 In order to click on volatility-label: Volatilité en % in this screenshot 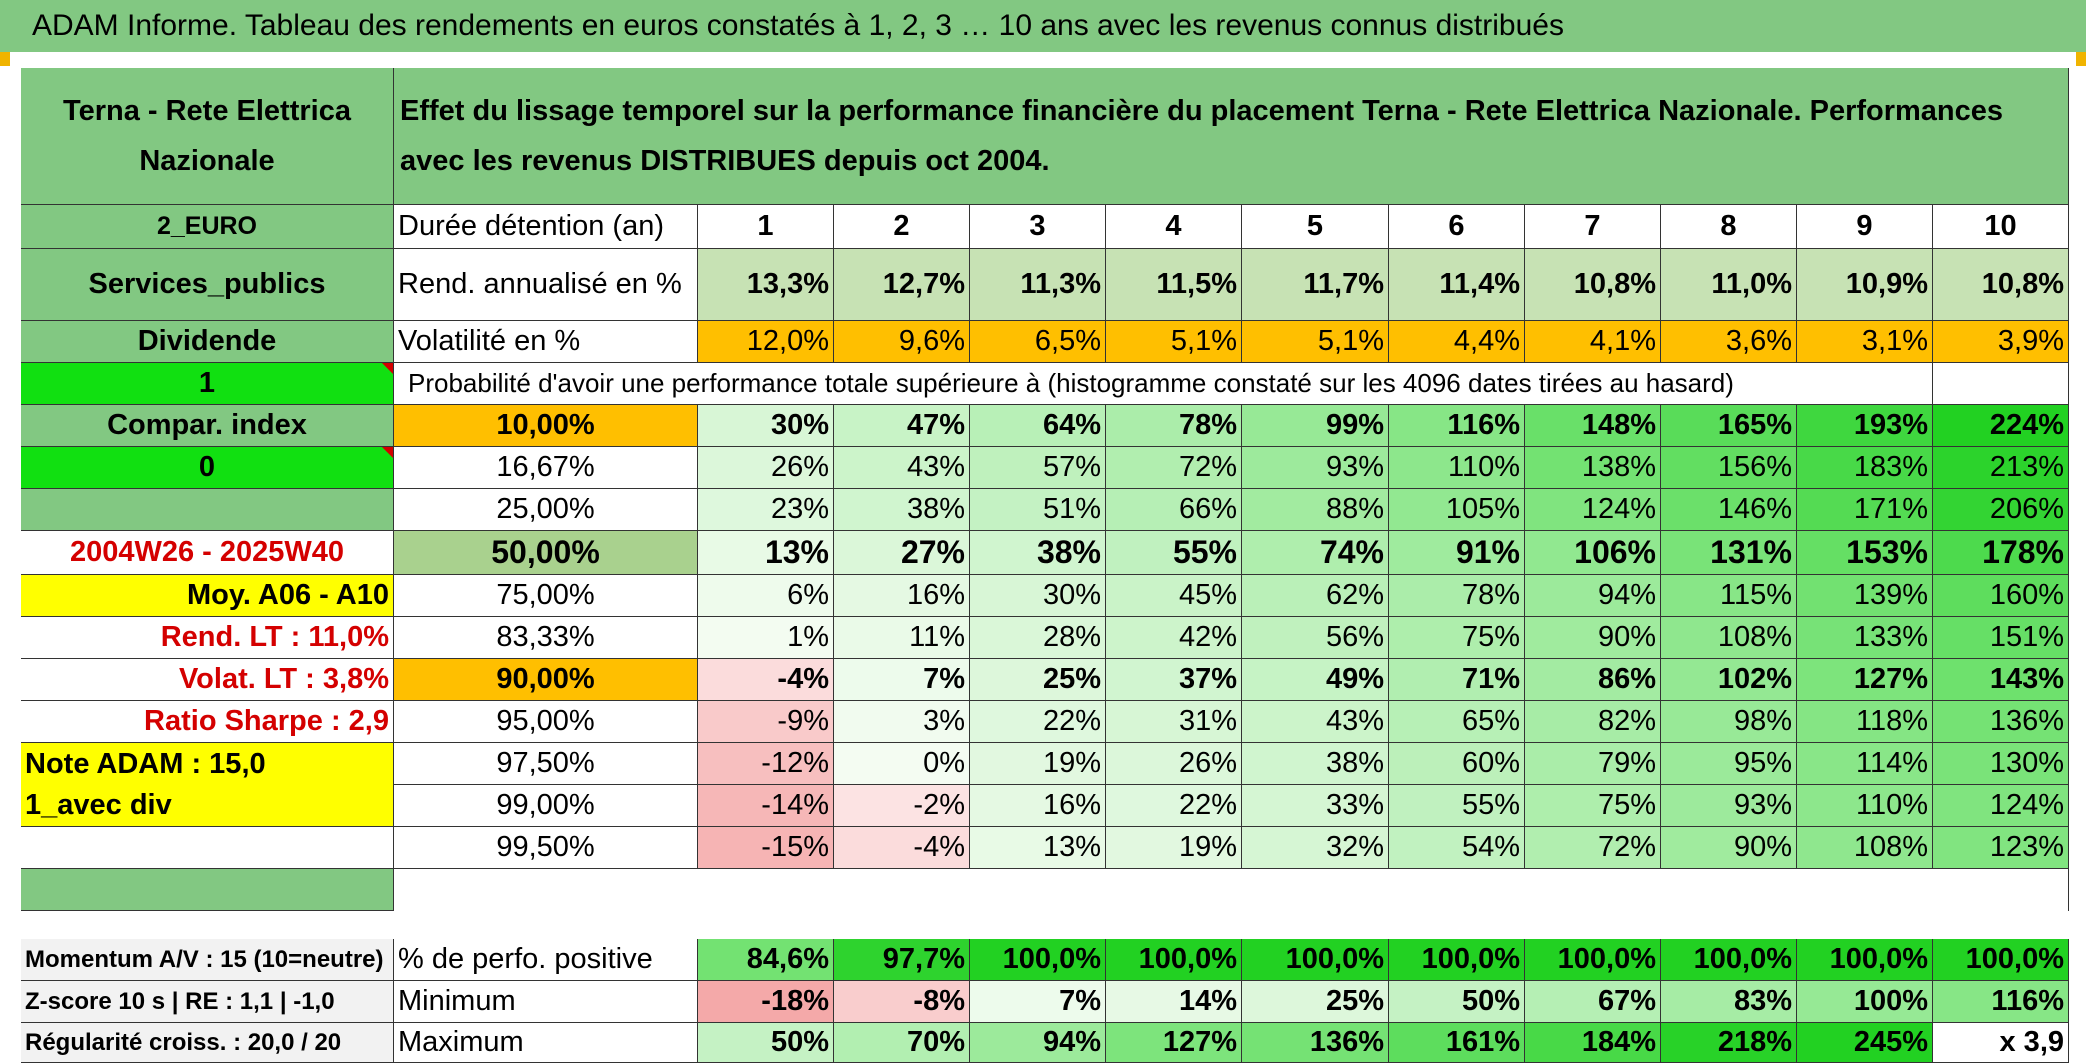, I will do `click(546, 342)`.